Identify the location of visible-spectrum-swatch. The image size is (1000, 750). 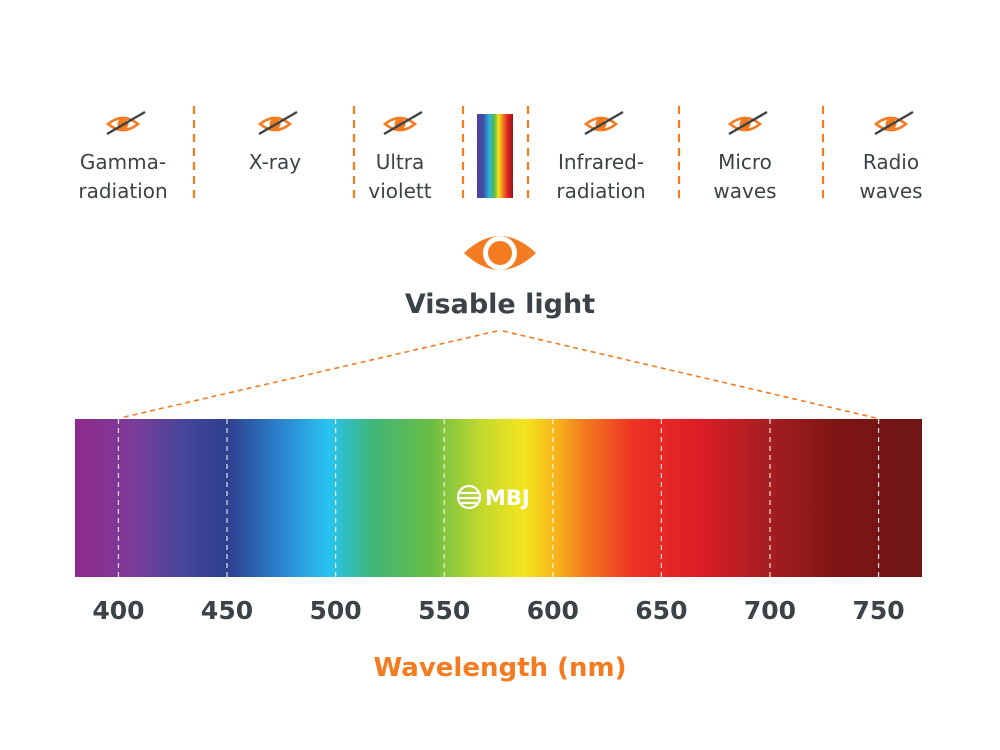
(495, 156).